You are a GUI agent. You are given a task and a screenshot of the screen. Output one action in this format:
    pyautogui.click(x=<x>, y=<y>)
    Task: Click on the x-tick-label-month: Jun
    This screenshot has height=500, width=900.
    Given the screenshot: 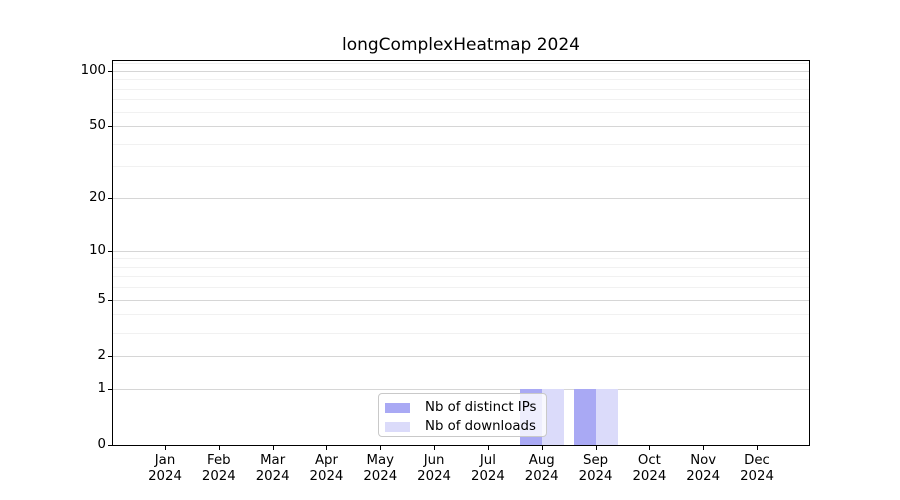 What is the action you would take?
    pyautogui.click(x=434, y=460)
    